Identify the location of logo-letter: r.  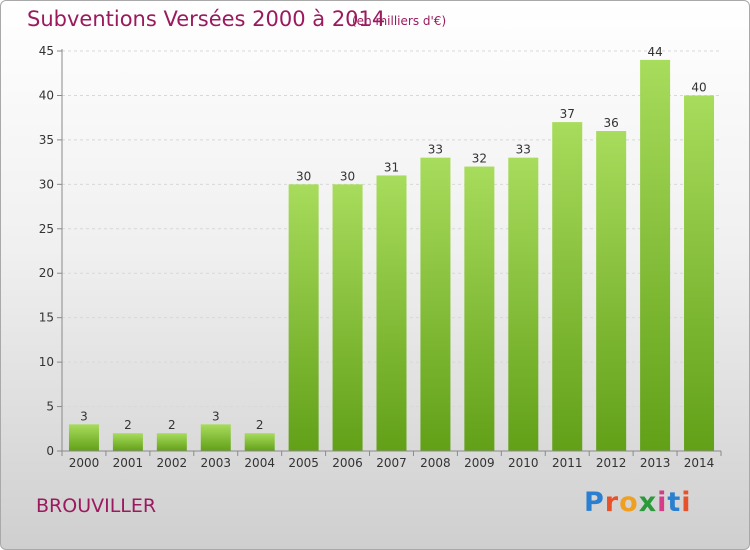
(612, 502).